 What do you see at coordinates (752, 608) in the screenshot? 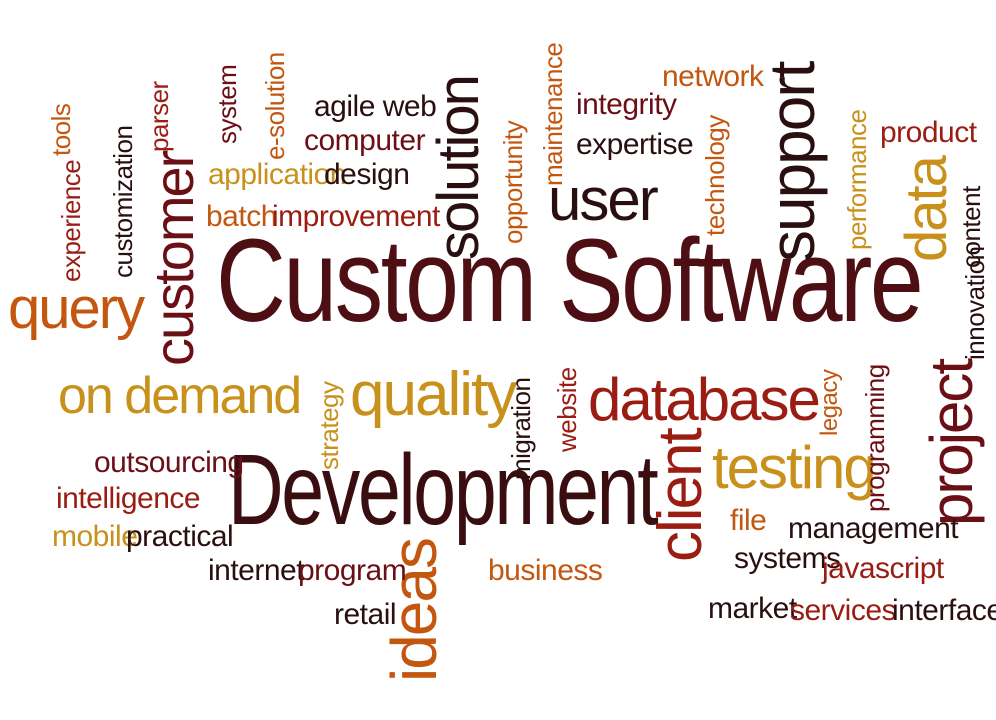
I see `word-market: market` at bounding box center [752, 608].